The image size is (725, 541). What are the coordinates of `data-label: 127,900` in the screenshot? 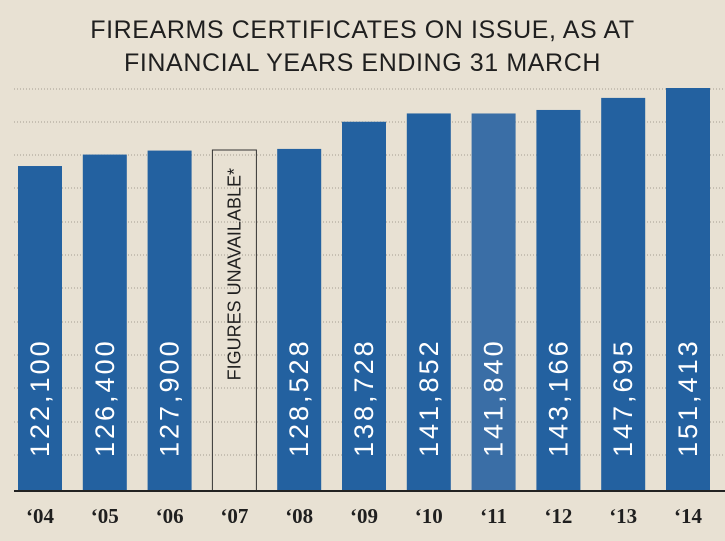 It's located at (170, 397).